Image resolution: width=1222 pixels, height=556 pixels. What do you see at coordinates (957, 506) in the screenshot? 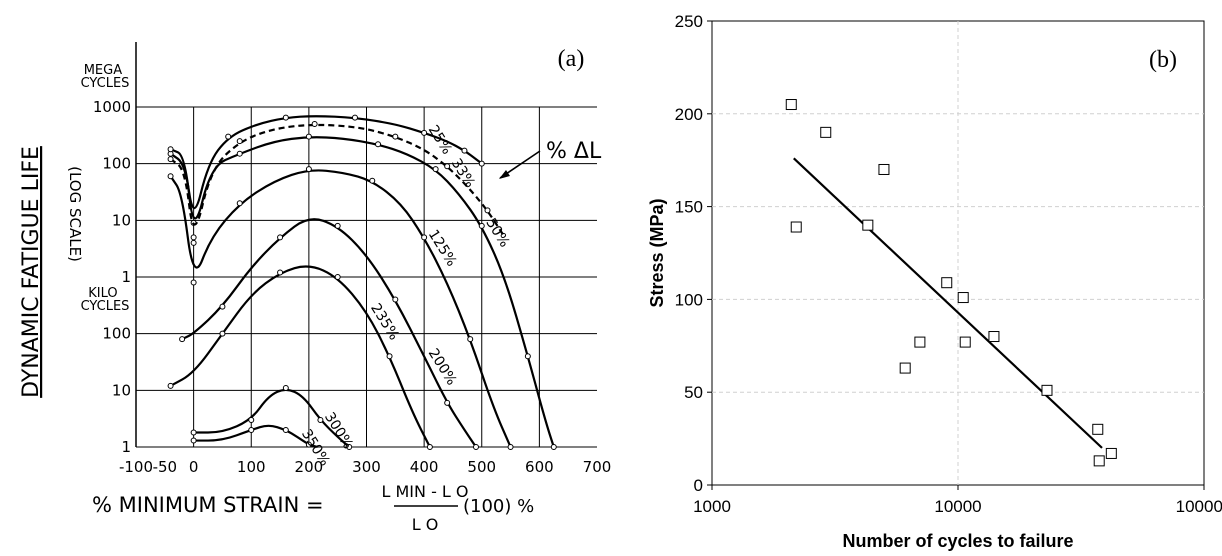
I see `panel-b-x-tick-label: 10000` at bounding box center [957, 506].